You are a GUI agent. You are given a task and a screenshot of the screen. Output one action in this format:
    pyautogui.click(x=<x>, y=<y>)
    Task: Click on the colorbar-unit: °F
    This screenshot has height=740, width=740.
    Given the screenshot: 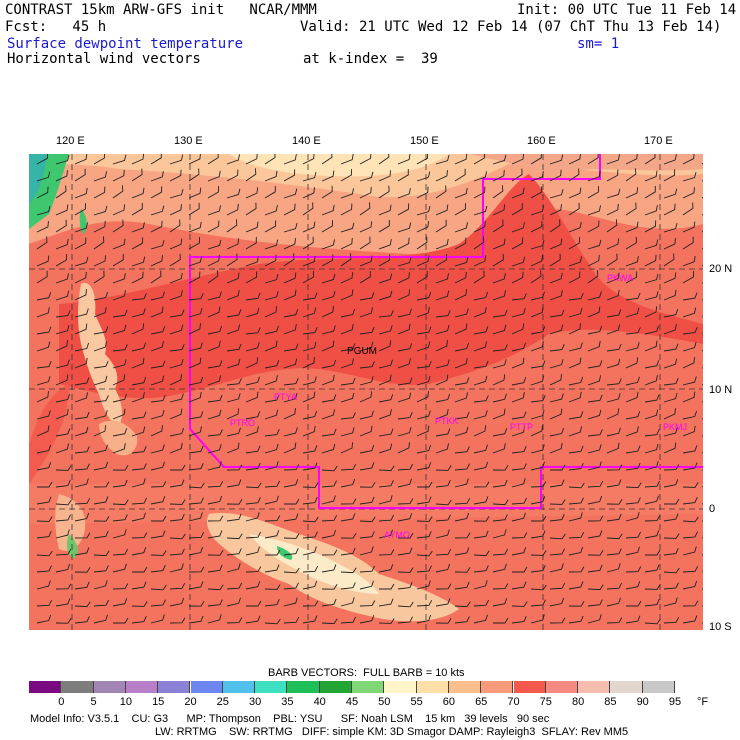 What is the action you would take?
    pyautogui.click(x=703, y=702)
    